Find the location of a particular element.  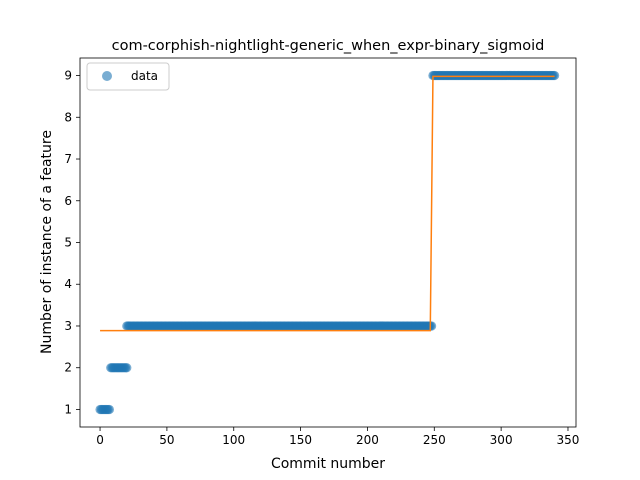

y-axis-label: Number of instance of a feature is located at coordinates (47, 242).